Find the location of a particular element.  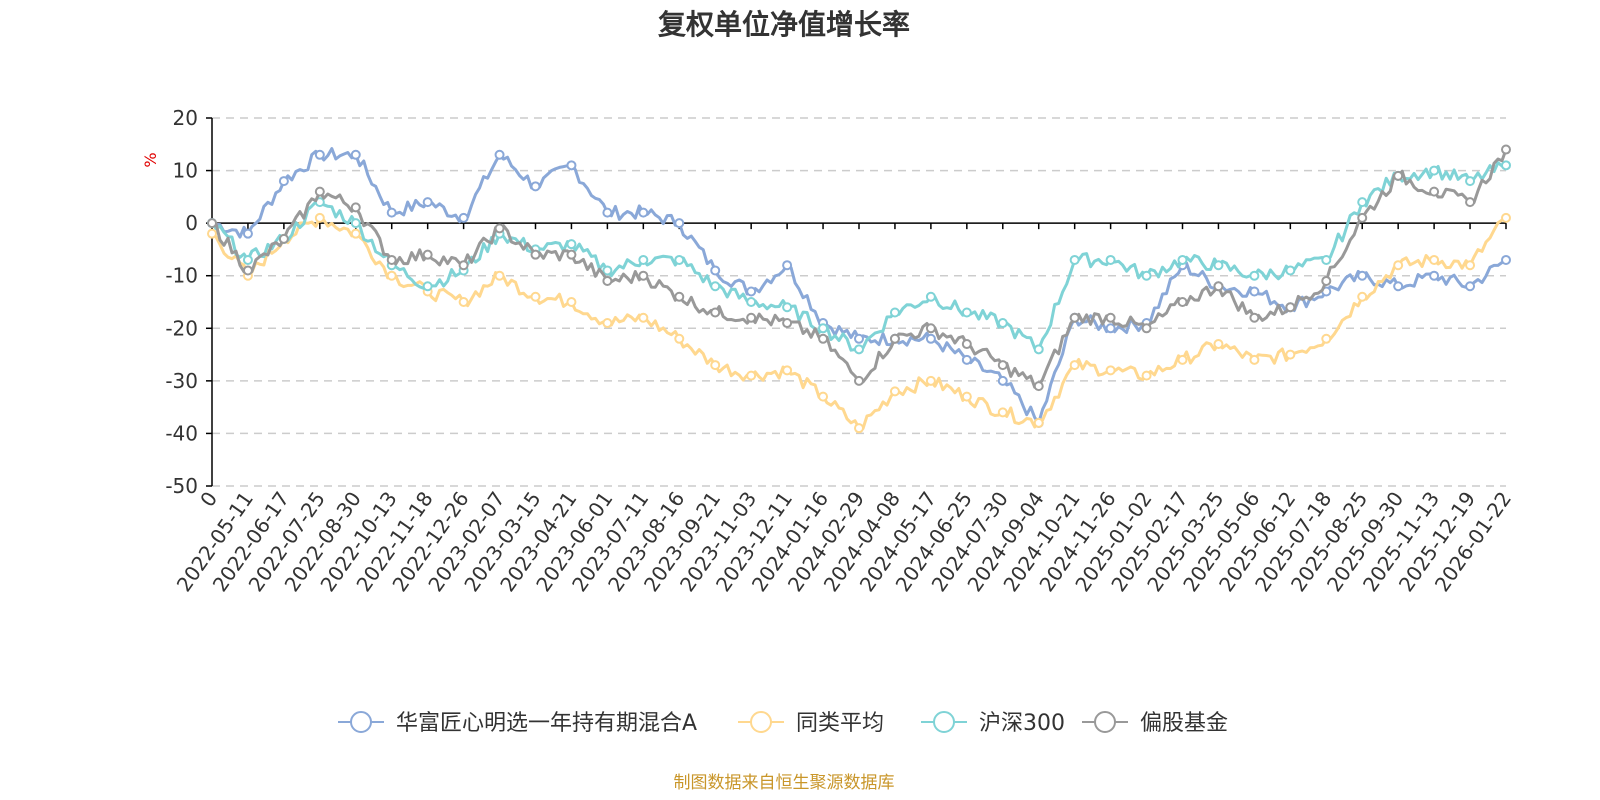

y-tick-label: -40 is located at coordinates (181, 433).